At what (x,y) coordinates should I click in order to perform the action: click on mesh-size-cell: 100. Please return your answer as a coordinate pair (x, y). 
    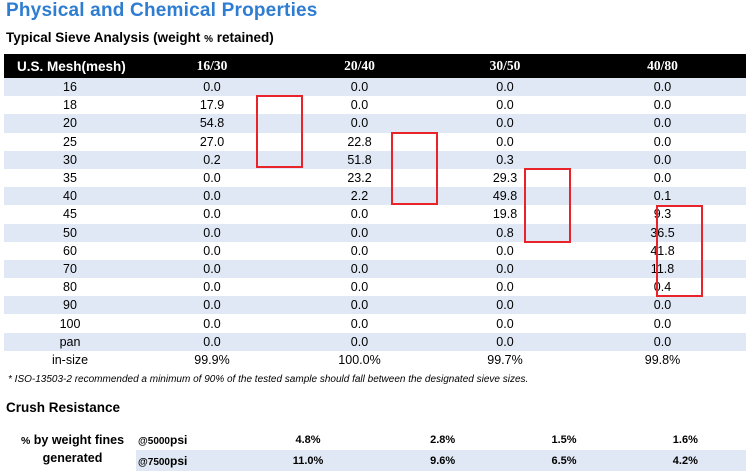
    Looking at the image, I should click on (70, 323).